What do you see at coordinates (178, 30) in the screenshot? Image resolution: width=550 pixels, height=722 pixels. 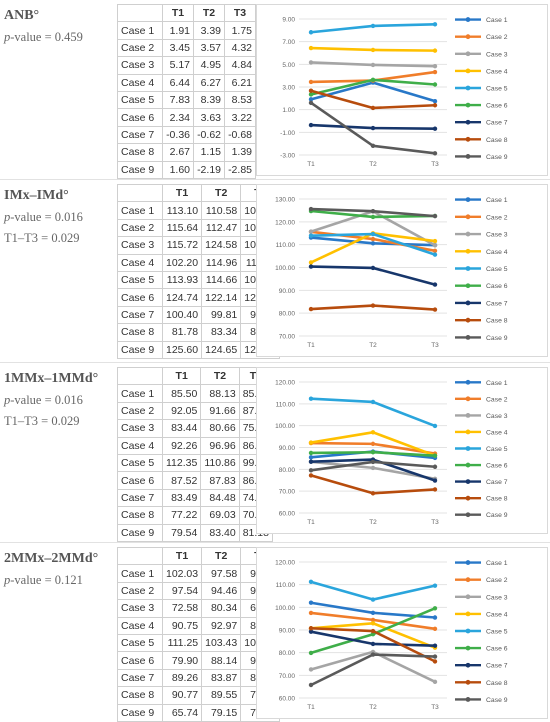 I see `value-cell: 1.91` at bounding box center [178, 30].